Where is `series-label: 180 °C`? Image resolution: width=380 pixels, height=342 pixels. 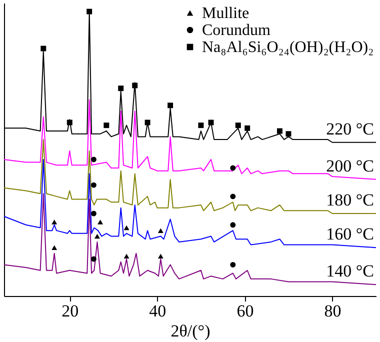
series-label: 180 °C is located at coordinates (350, 200).